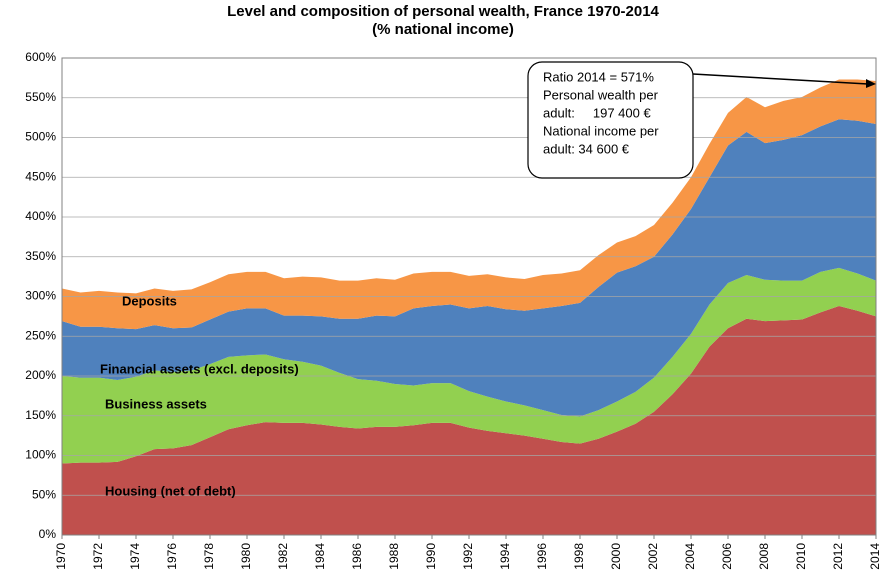  What do you see at coordinates (40, 137) in the screenshot?
I see `y-tick-label: 500%` at bounding box center [40, 137].